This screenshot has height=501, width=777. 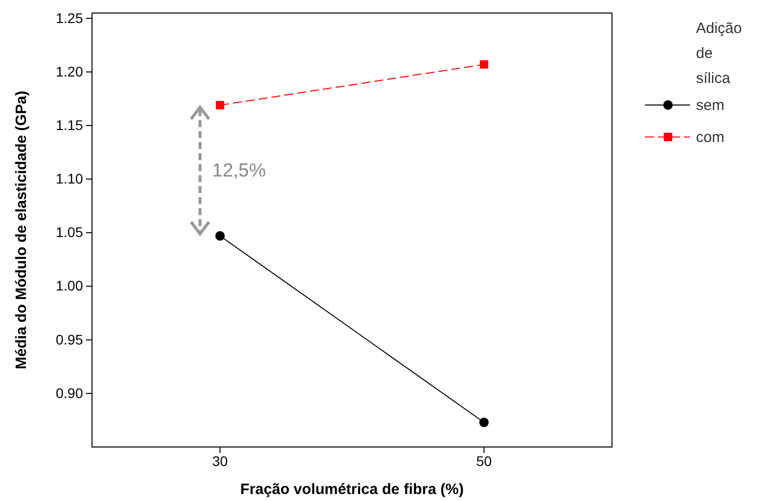 What do you see at coordinates (220, 460) in the screenshot?
I see `x-tick-label: 30` at bounding box center [220, 460].